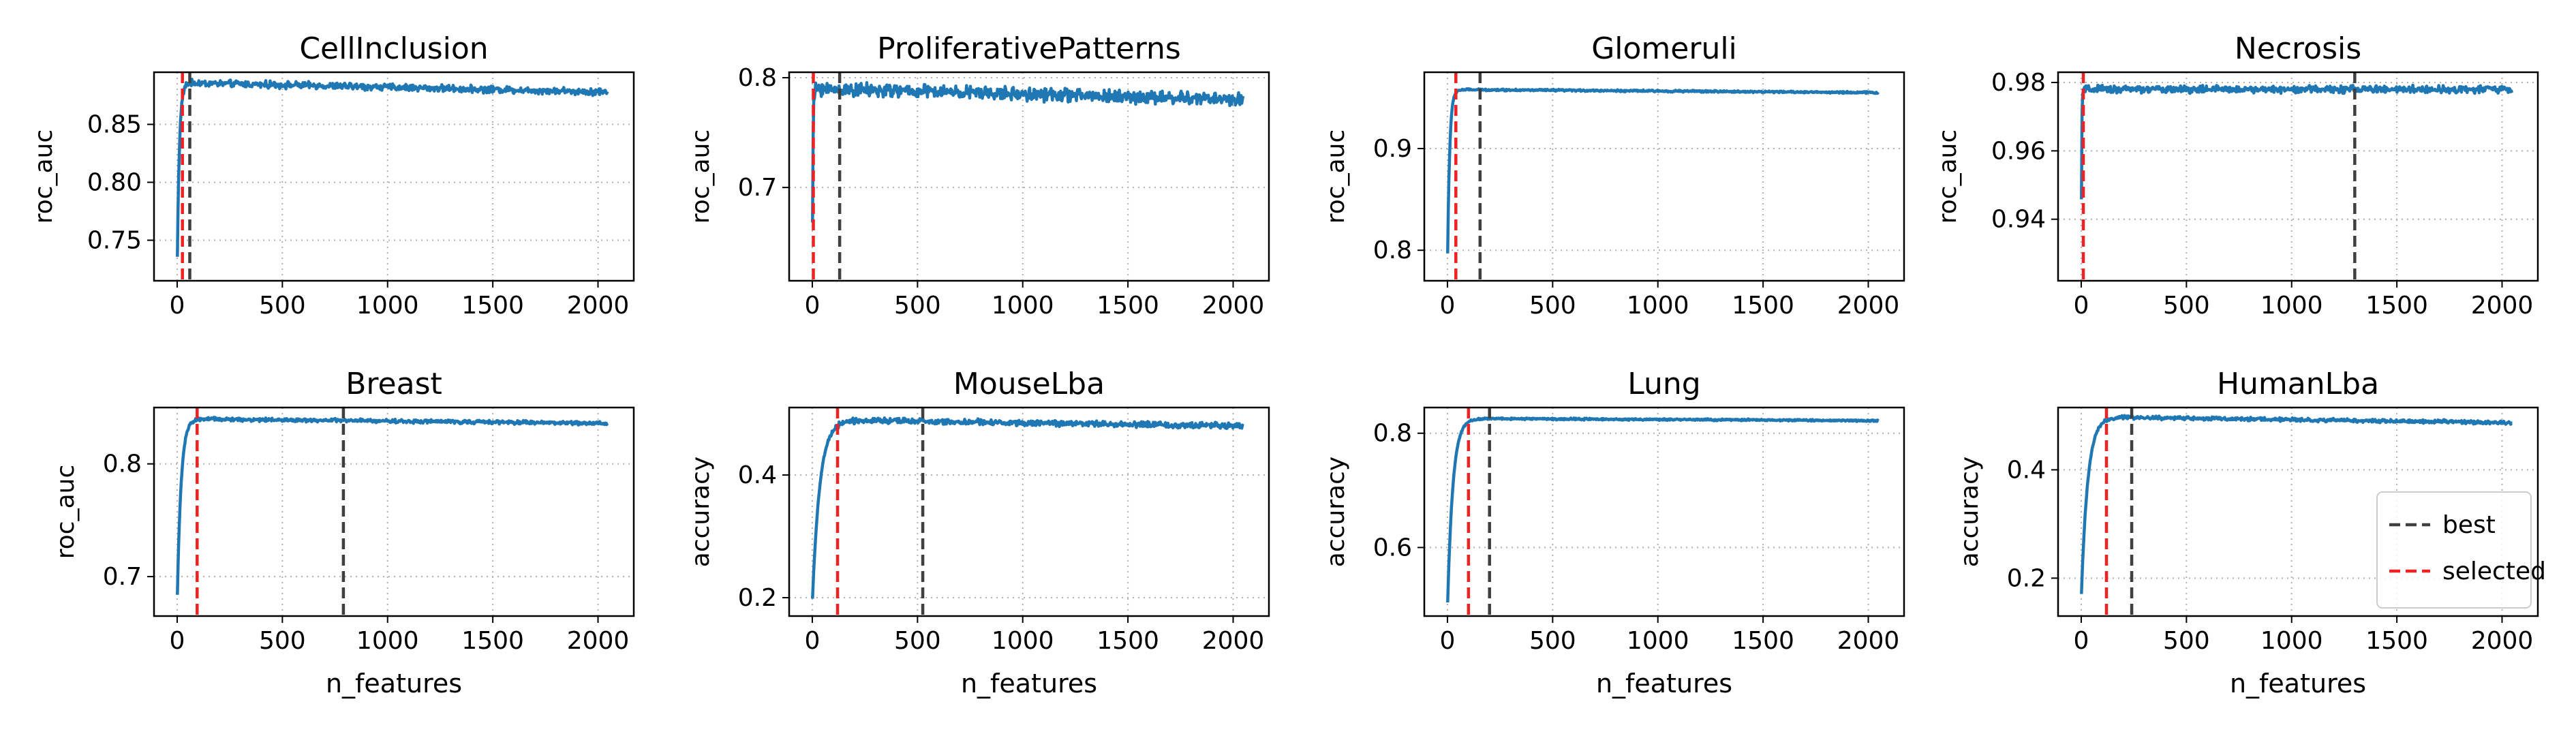 This screenshot has height=736, width=2576. What do you see at coordinates (2469, 525) in the screenshot?
I see `legend-best-label: best` at bounding box center [2469, 525].